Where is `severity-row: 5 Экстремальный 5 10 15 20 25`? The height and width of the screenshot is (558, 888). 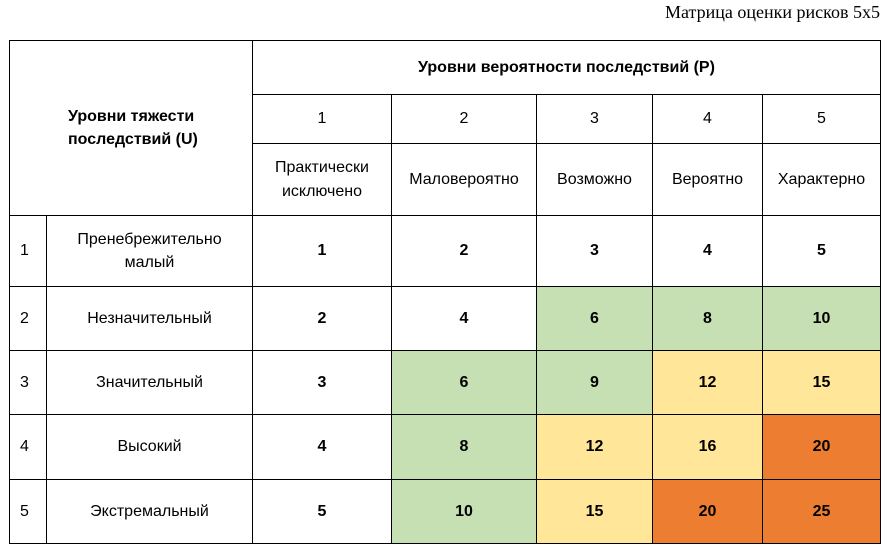
severity-row: 5 Экстремальный 5 10 15 20 25 is located at coordinates (445, 511).